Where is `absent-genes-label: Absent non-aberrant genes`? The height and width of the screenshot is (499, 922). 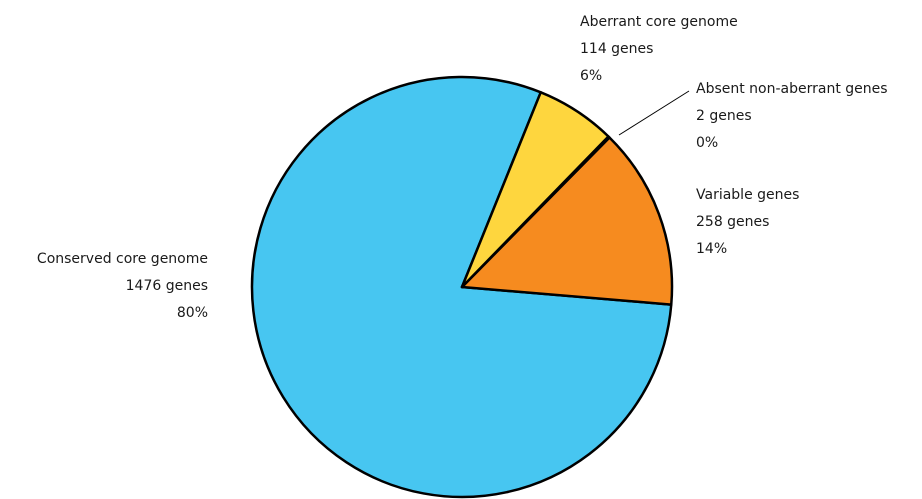 absent-genes-label: Absent non-aberrant genes is located at coordinates (792, 89).